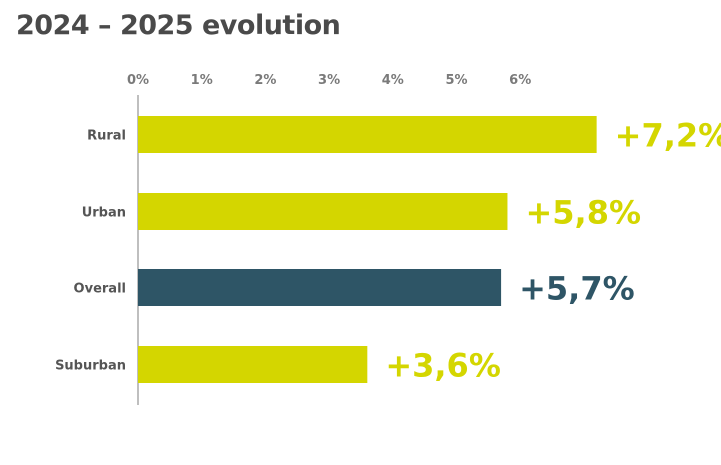 This screenshot has height=465, width=721. I want to click on x-tick-label: 1%, so click(202, 80).